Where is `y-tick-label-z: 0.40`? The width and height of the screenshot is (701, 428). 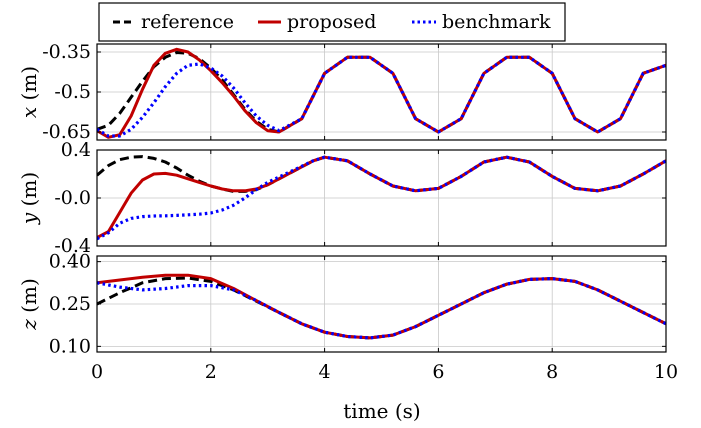
y-tick-label-z: 0.40 is located at coordinates (70, 262).